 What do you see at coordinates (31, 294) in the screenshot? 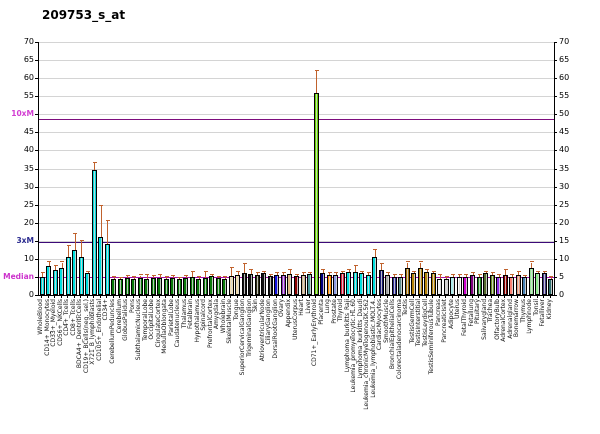
I see `y-axis-label-left: 0` at bounding box center [31, 294].